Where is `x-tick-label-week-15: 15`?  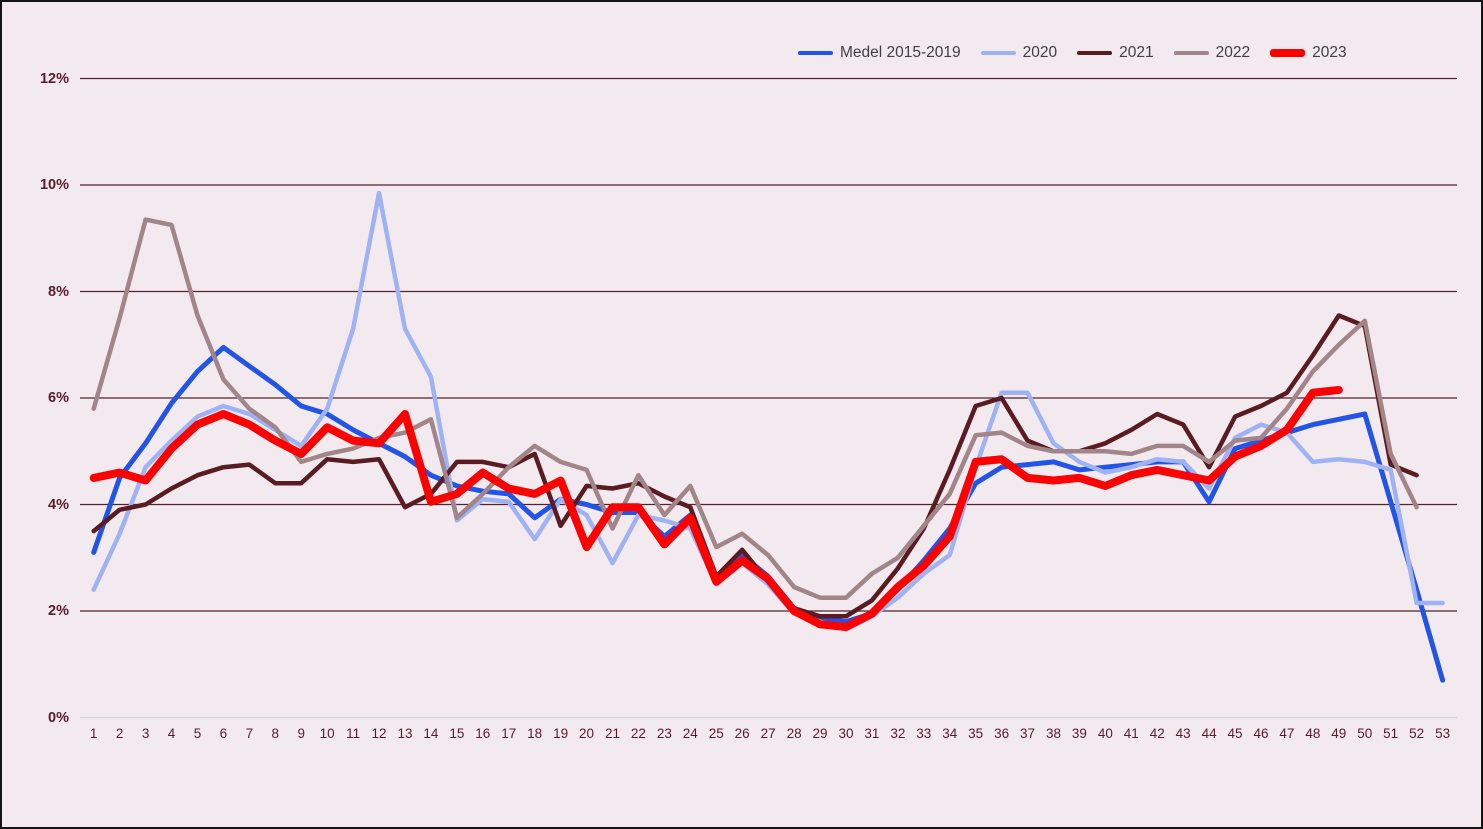 x-tick-label-week-15: 15 is located at coordinates (457, 733).